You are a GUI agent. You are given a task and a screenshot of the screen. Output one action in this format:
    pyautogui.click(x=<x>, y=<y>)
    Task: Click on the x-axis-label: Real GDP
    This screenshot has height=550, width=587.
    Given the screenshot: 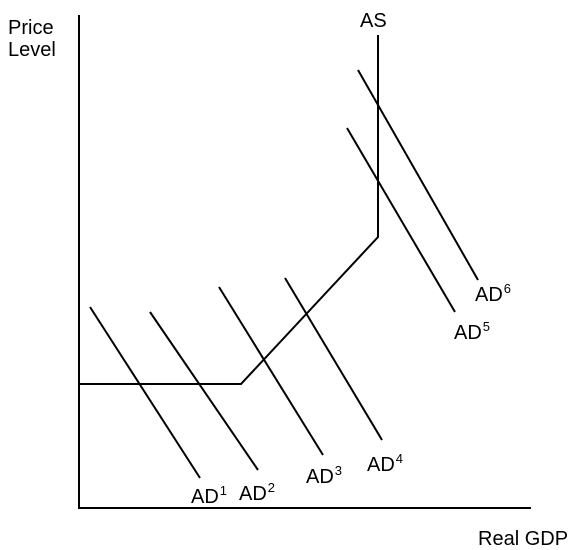 What is the action you would take?
    pyautogui.click(x=523, y=539)
    